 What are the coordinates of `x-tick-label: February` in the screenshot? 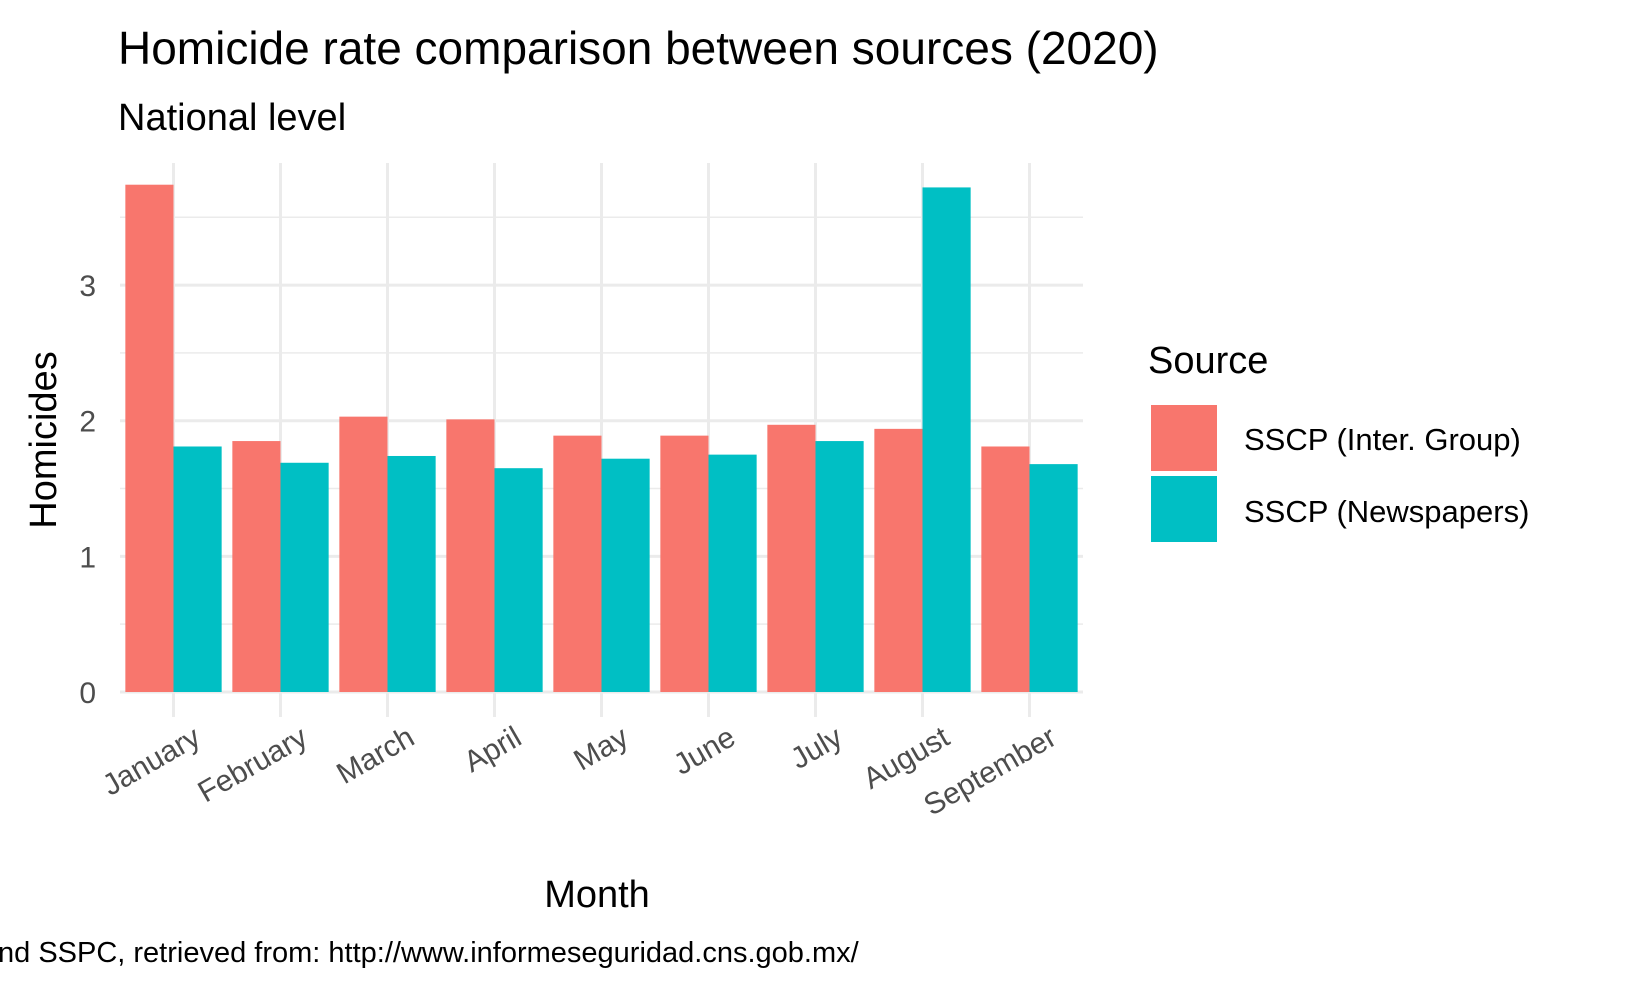 It's located at (253, 765).